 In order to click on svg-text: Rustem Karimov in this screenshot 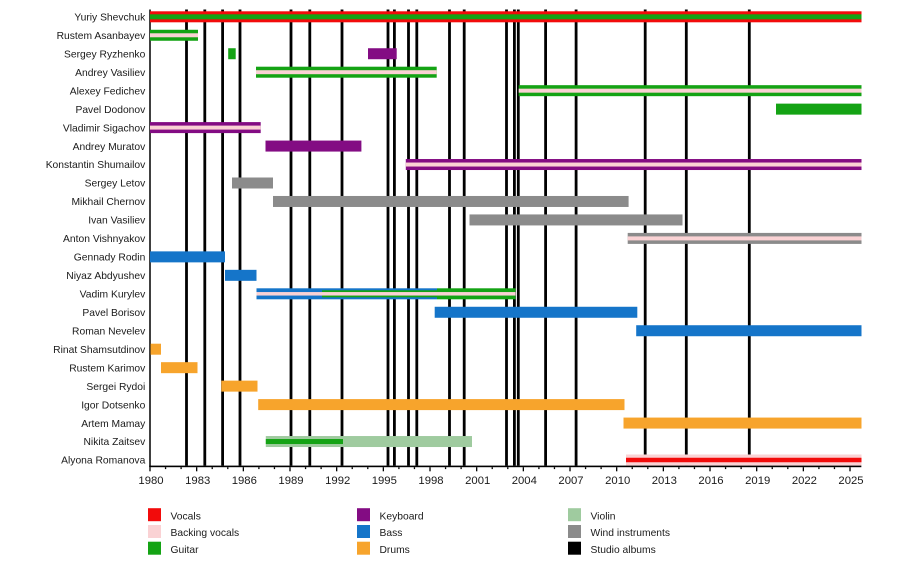, I will do `click(107, 368)`.